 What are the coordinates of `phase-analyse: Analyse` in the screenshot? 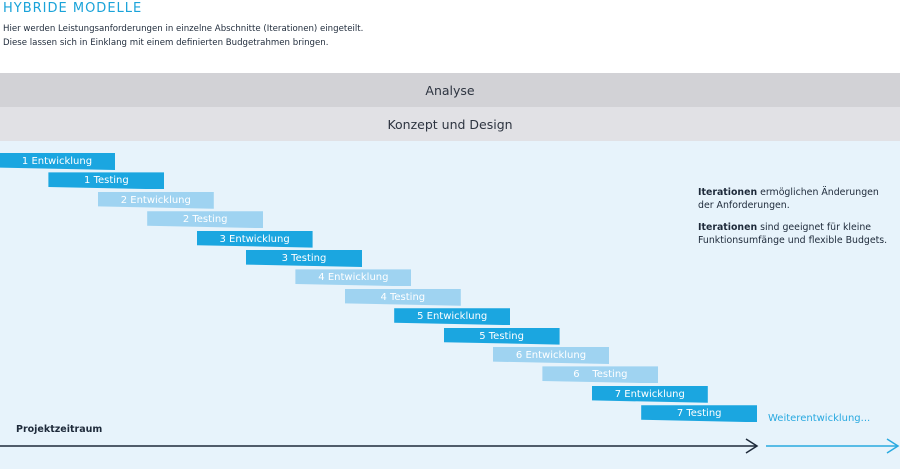 It's located at (450, 90).